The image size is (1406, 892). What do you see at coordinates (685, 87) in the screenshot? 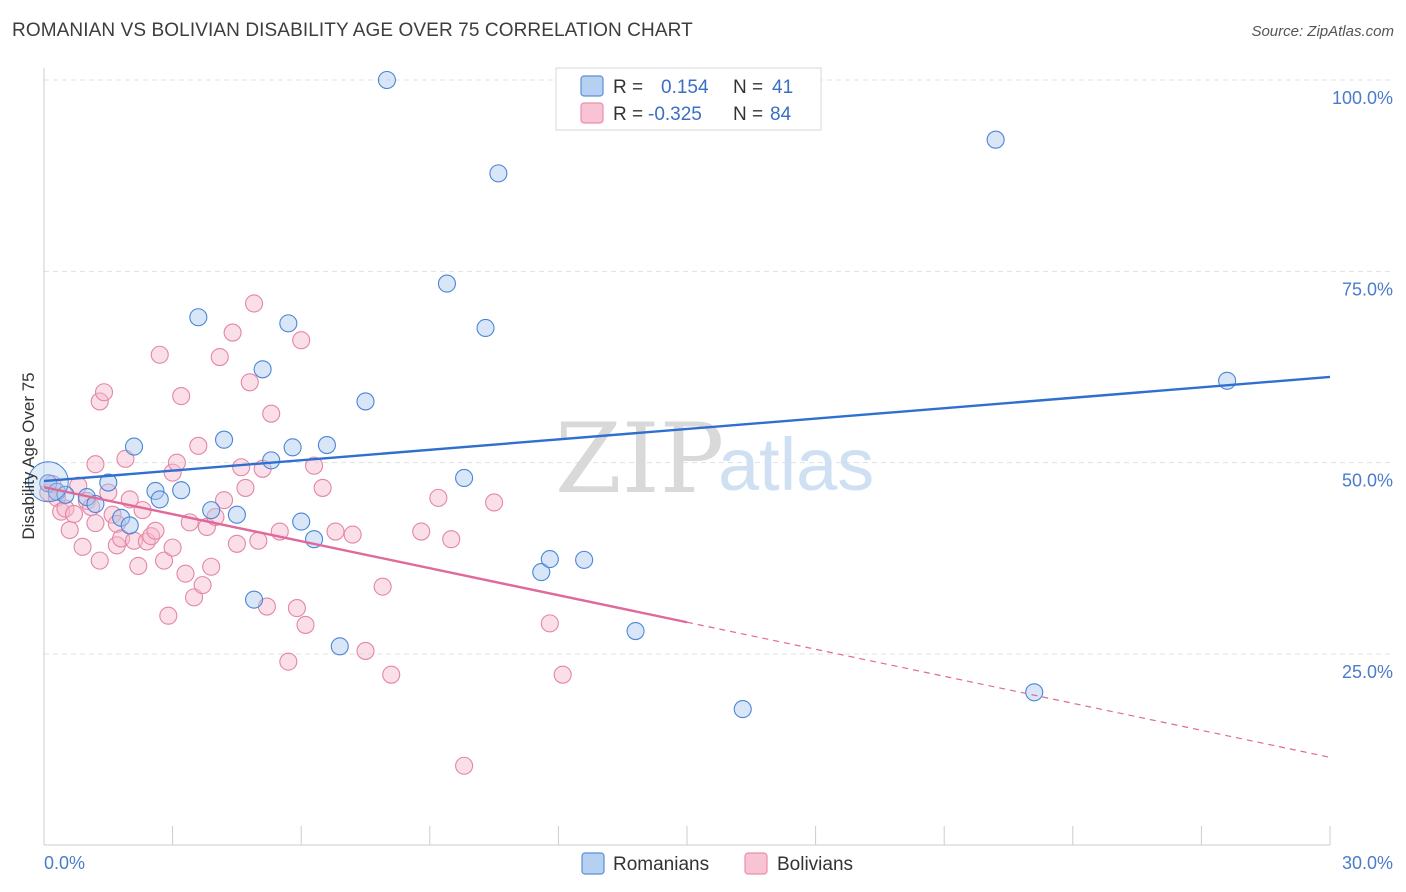
I see `legend-romanian-r-value: 0.154` at bounding box center [685, 87].